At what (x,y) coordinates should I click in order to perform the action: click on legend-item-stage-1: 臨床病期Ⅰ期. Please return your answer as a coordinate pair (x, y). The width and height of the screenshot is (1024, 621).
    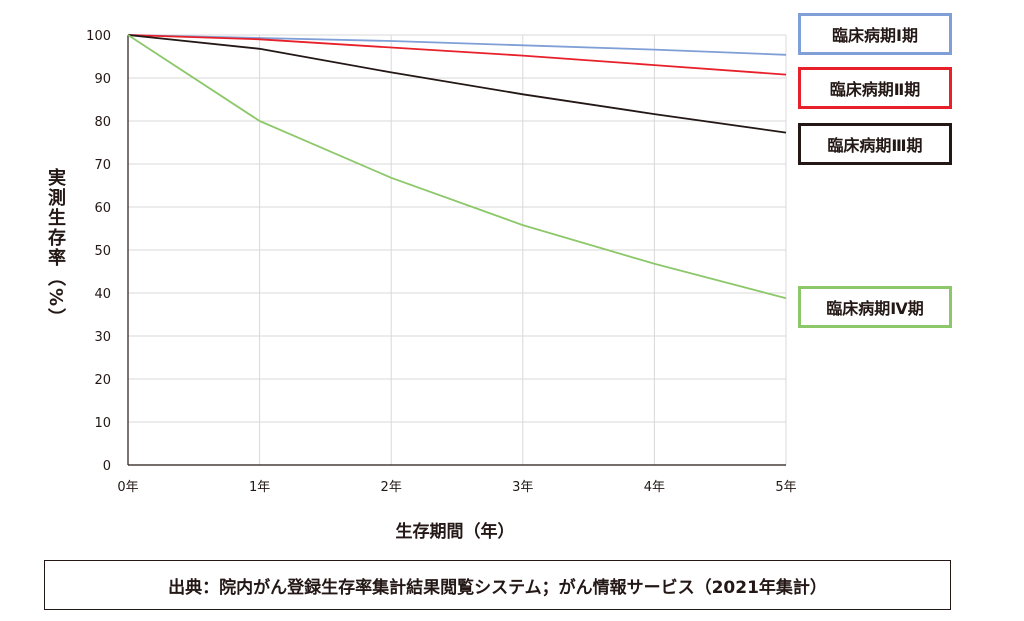
    Looking at the image, I should click on (875, 34).